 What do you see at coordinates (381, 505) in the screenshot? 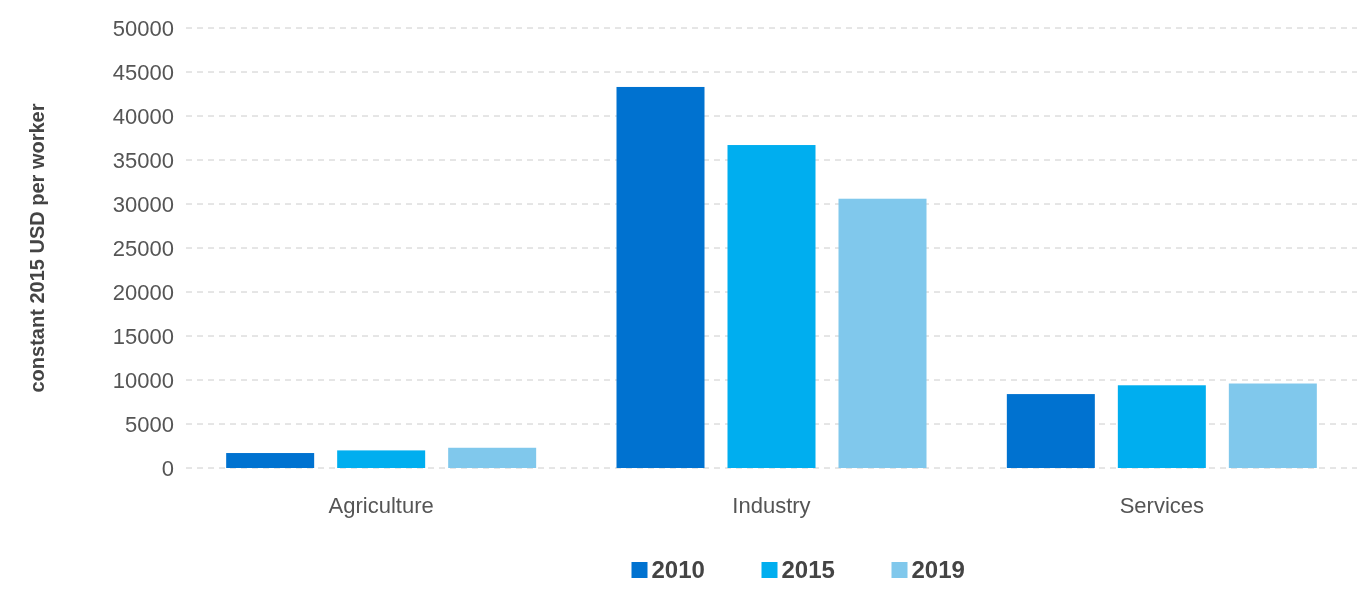
I see `x-tick-label: Agriculture` at bounding box center [381, 505].